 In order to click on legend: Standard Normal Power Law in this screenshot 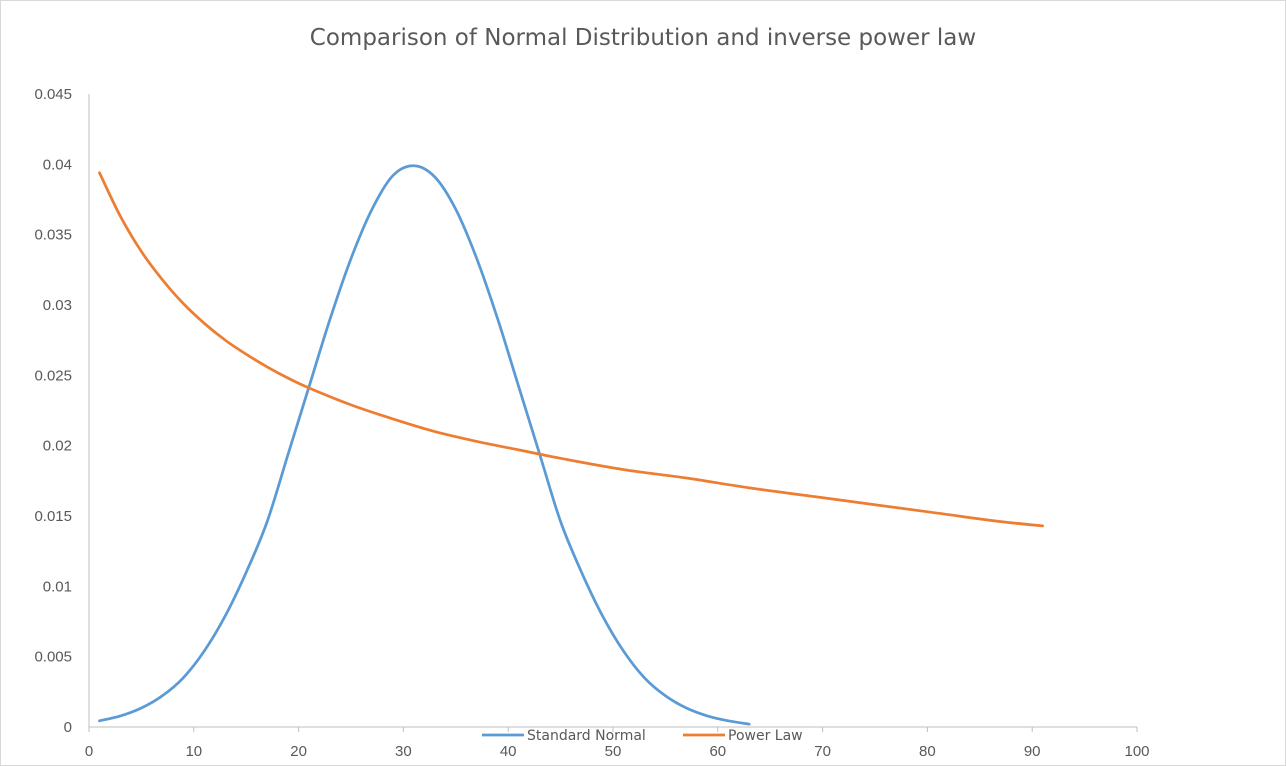, I will do `click(642, 736)`.